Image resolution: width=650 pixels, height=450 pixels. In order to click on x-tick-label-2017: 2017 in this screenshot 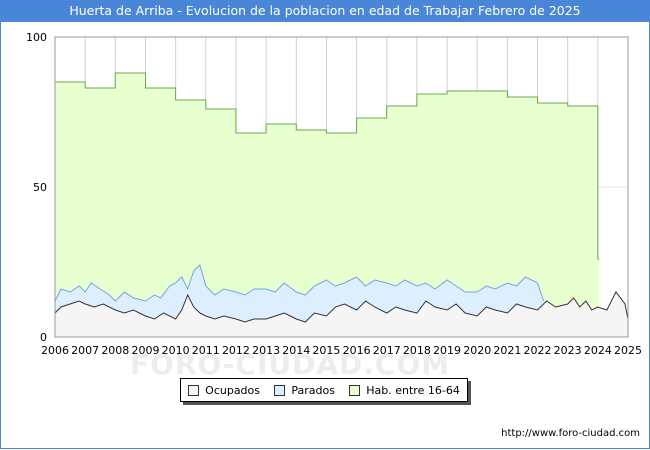, I will do `click(387, 350)`.